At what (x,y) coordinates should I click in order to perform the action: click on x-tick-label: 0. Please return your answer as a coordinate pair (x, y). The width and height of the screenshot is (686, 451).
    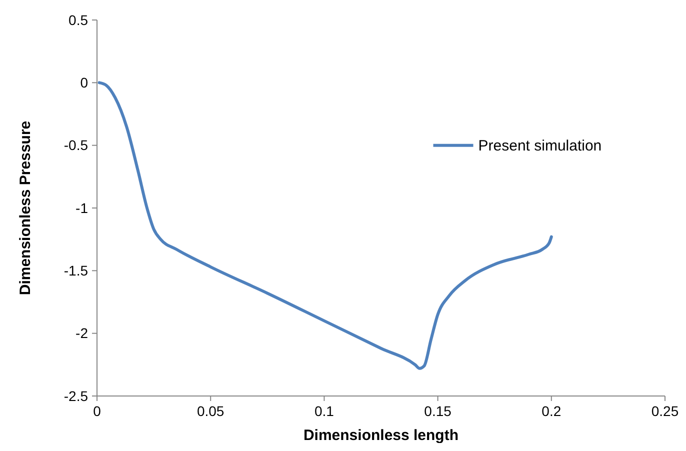
    Looking at the image, I should click on (97, 411).